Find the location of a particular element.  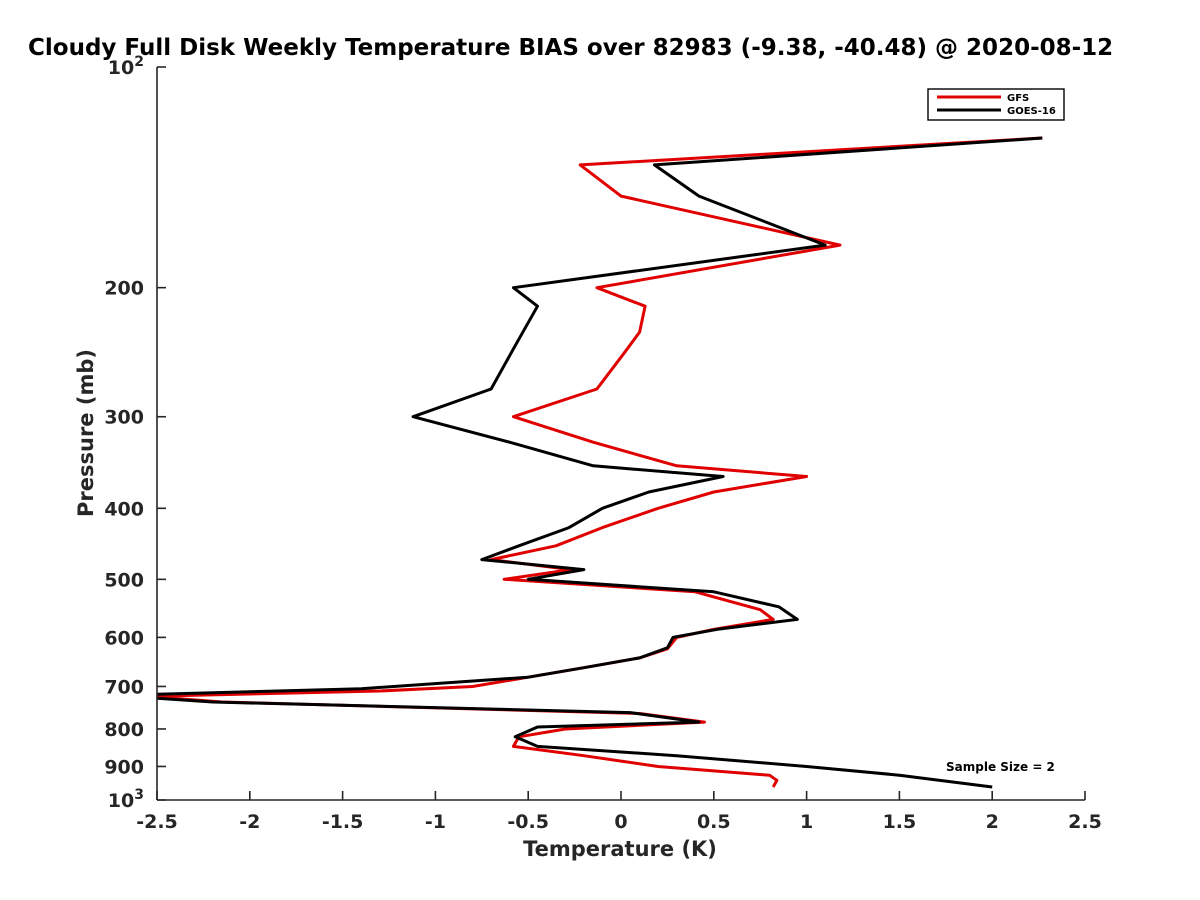

x-tick-label: 1 is located at coordinates (806, 822).